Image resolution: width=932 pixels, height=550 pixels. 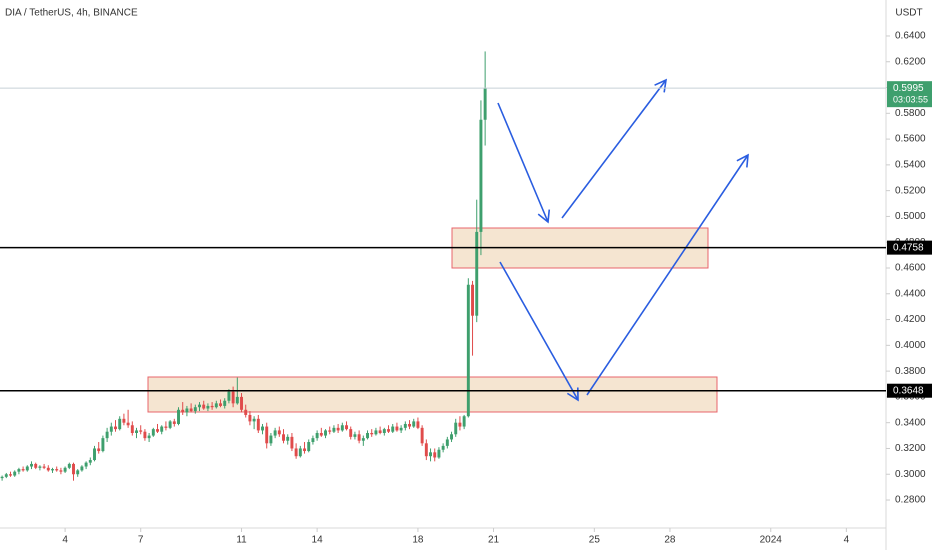 What do you see at coordinates (910, 371) in the screenshot?
I see `y-tick-label: 0.3800` at bounding box center [910, 371].